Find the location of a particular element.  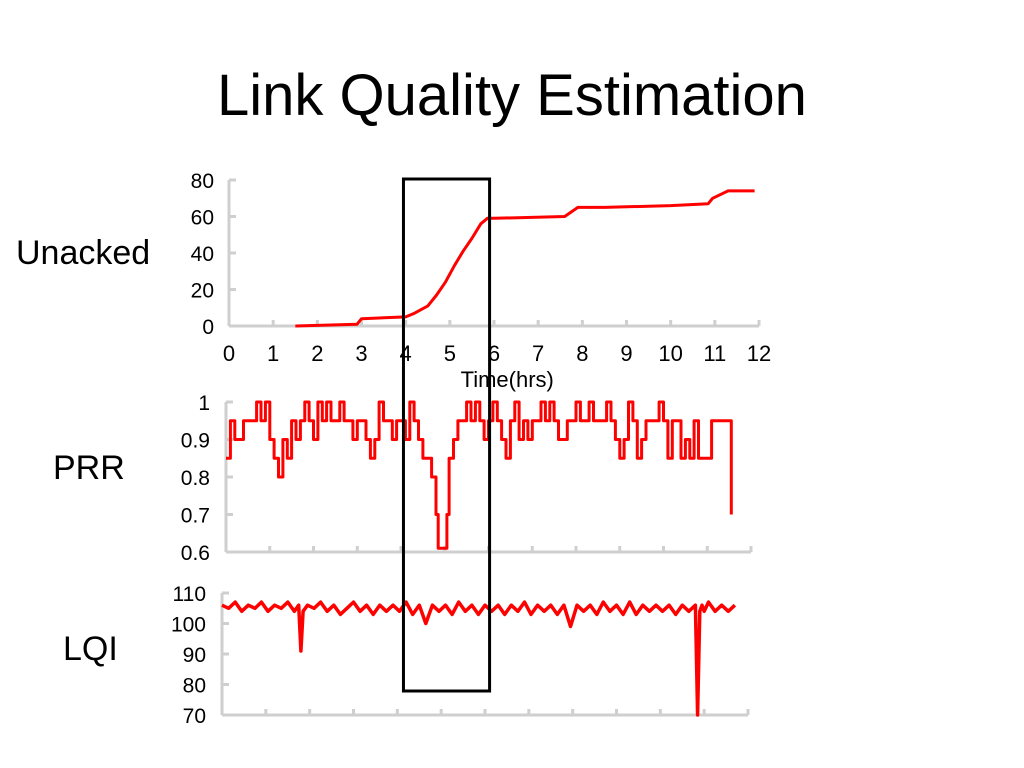

unacked-y-tick-label: 40 is located at coordinates (202, 254).